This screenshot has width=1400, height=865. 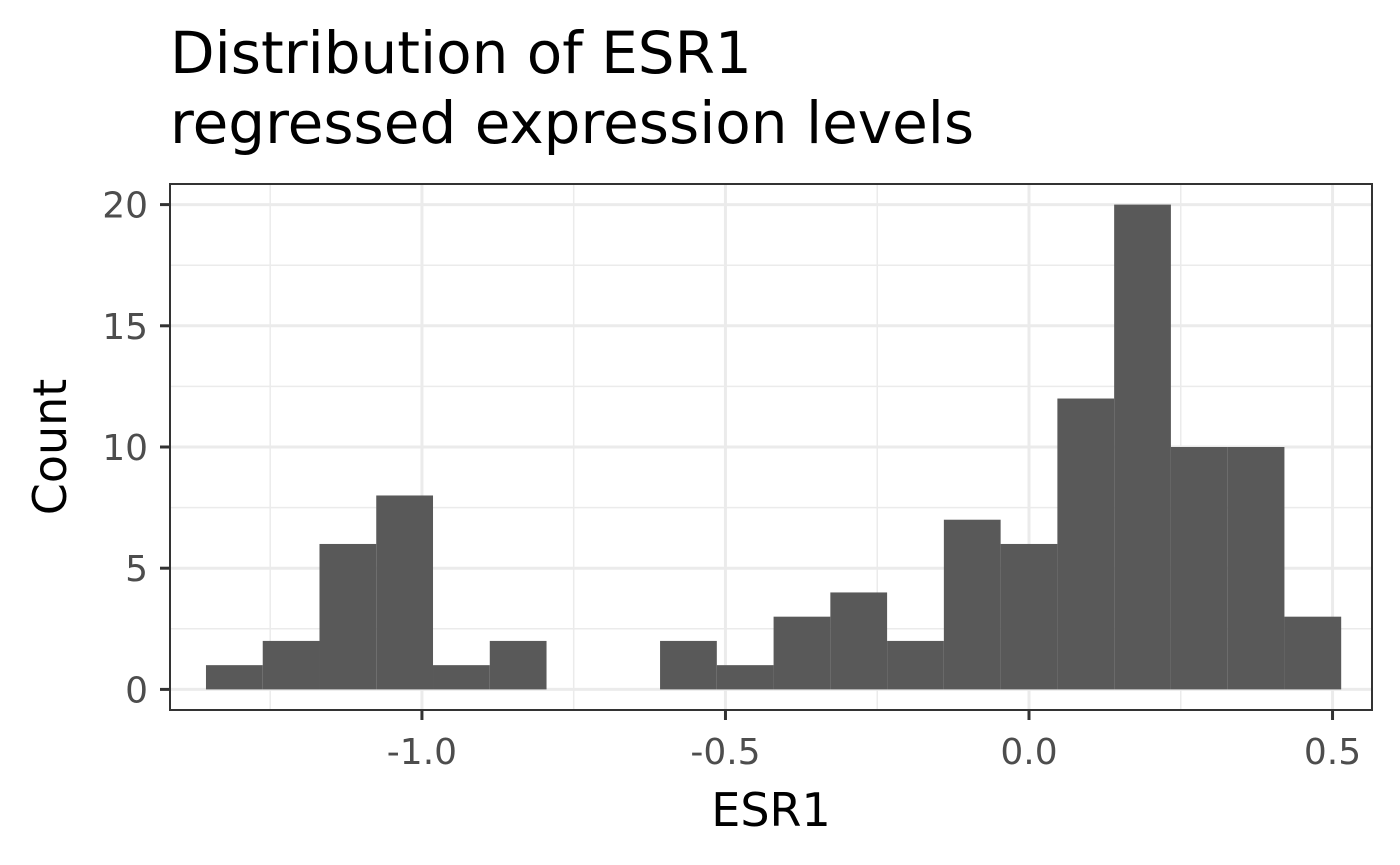 What do you see at coordinates (50, 447) in the screenshot?
I see `y-axis-title: Count` at bounding box center [50, 447].